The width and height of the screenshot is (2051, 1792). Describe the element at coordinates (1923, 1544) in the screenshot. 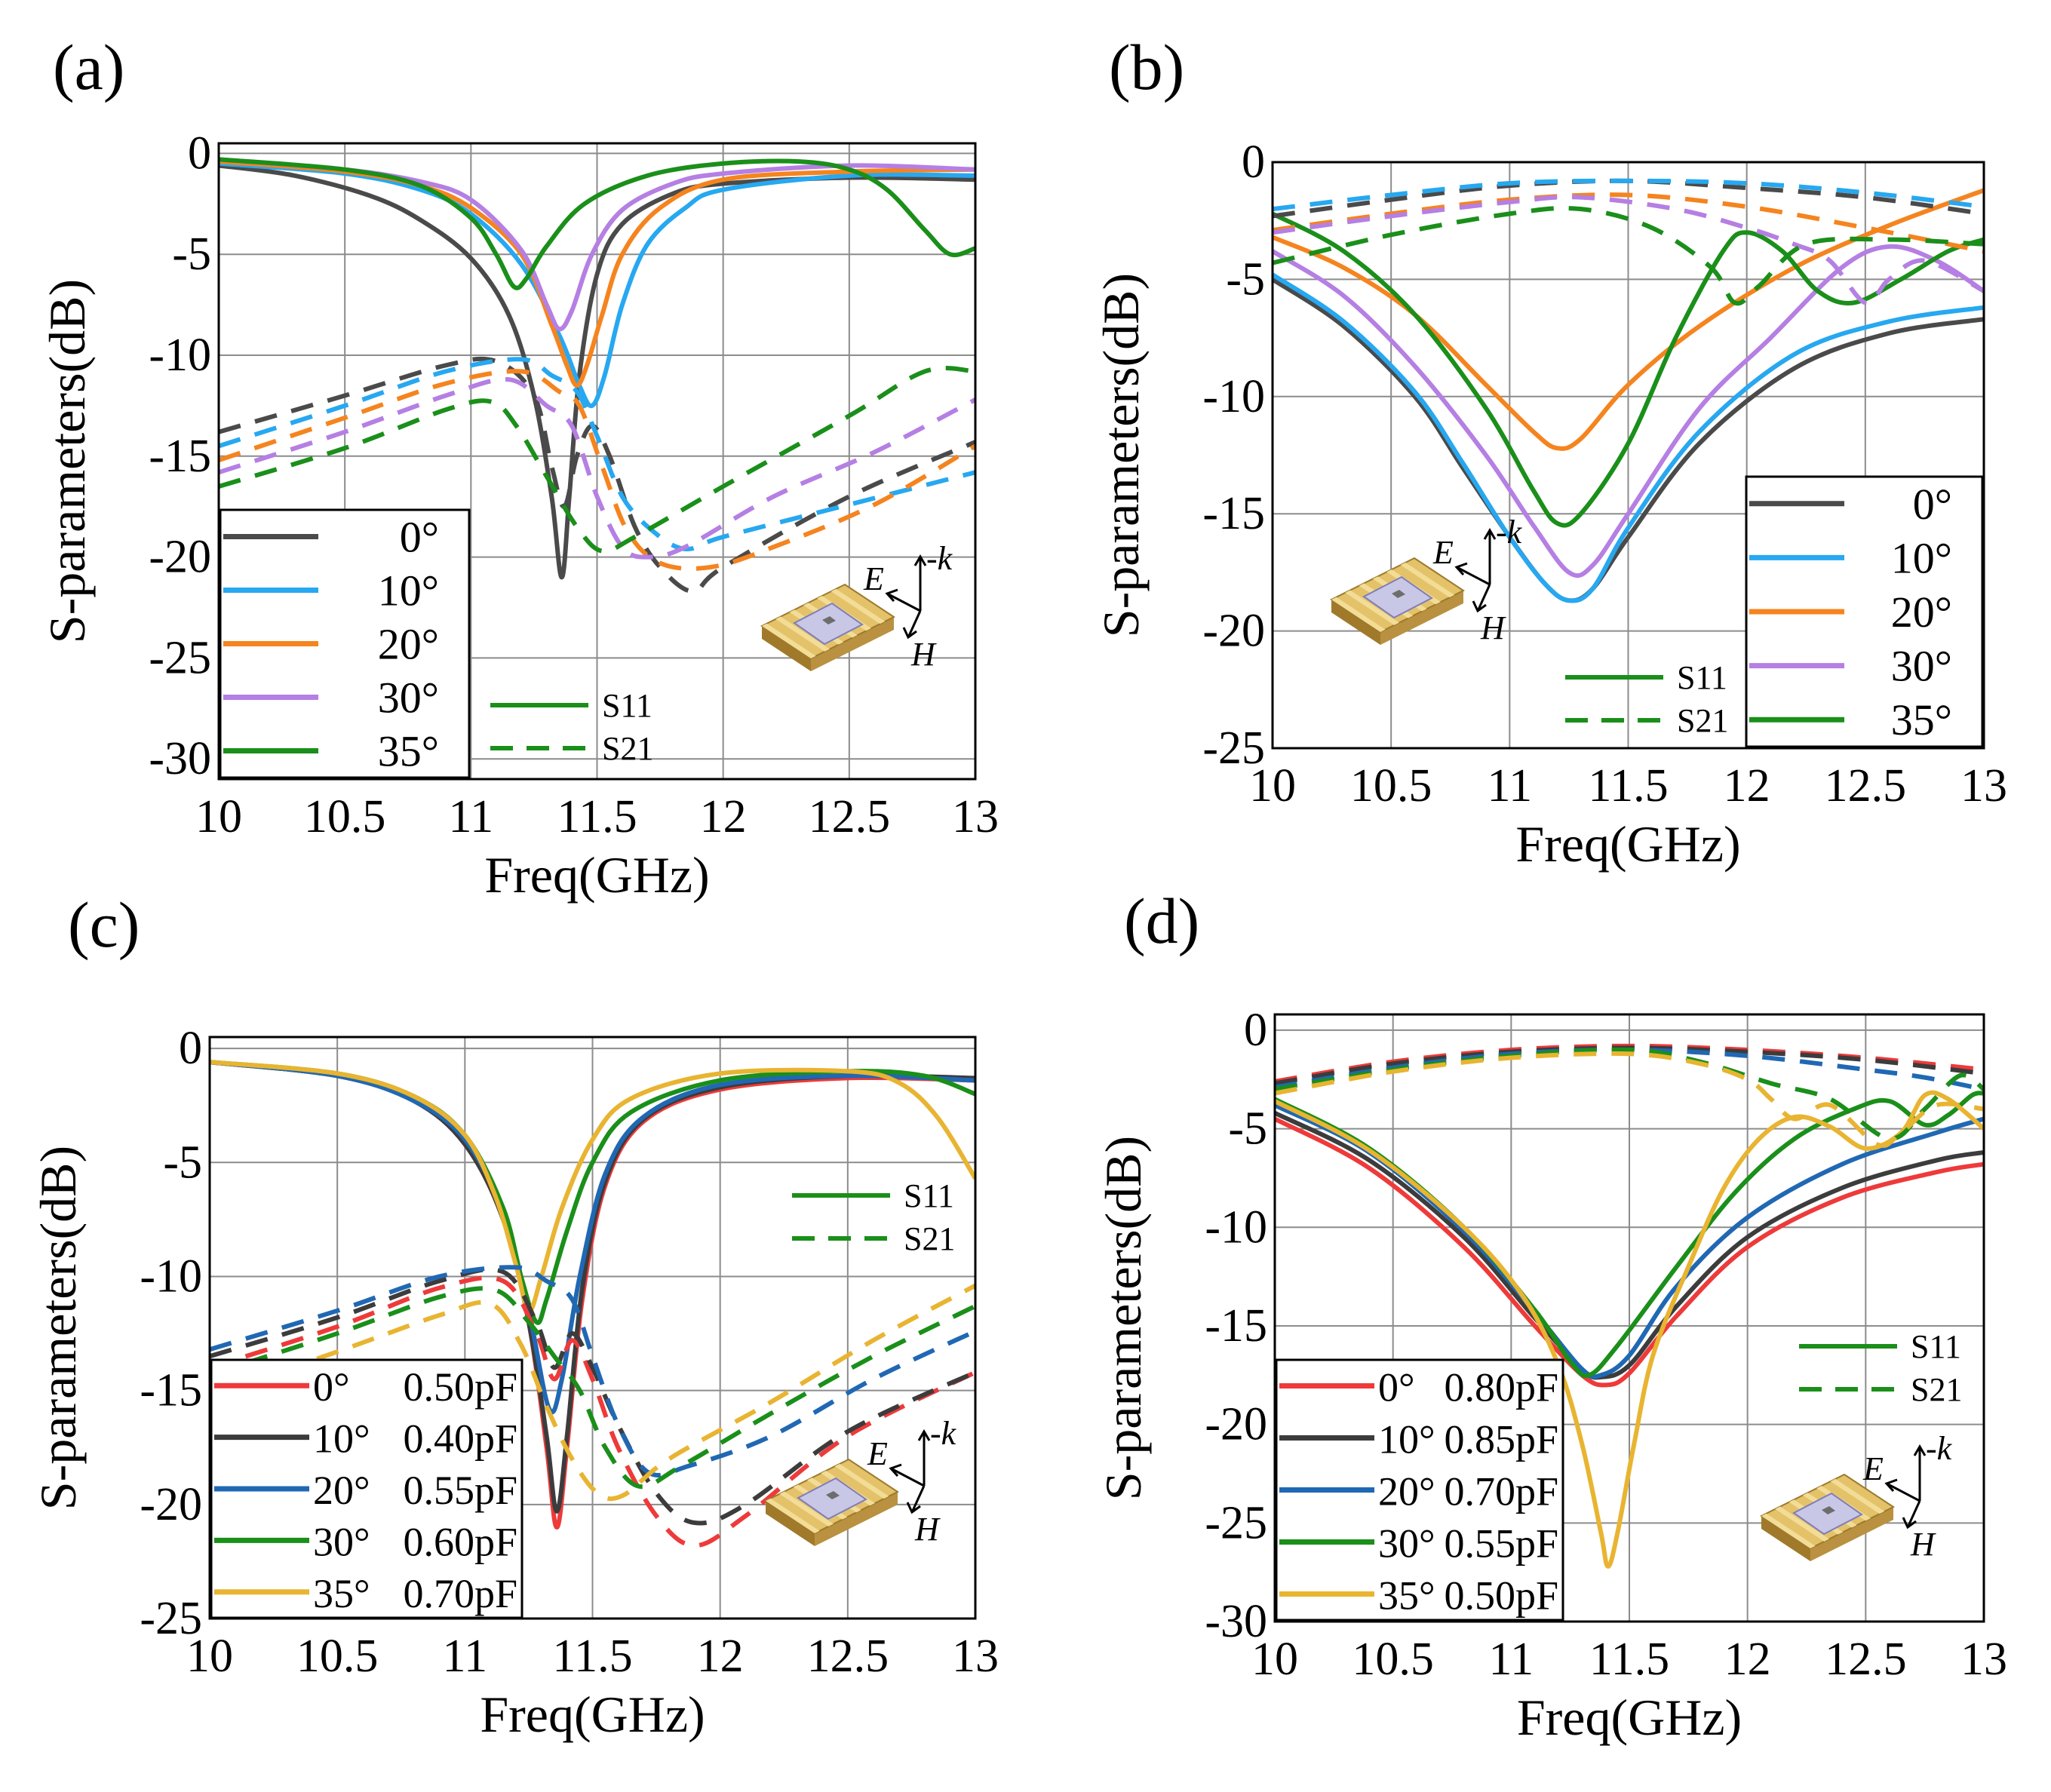

I see `h-field-label: H` at that location.